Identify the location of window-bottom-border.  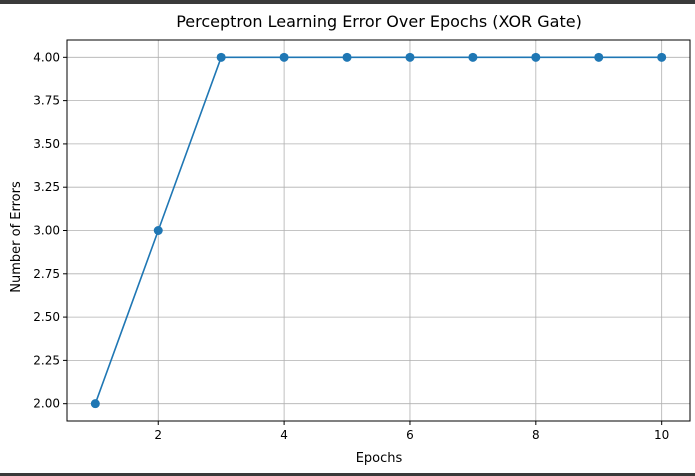
(347, 474).